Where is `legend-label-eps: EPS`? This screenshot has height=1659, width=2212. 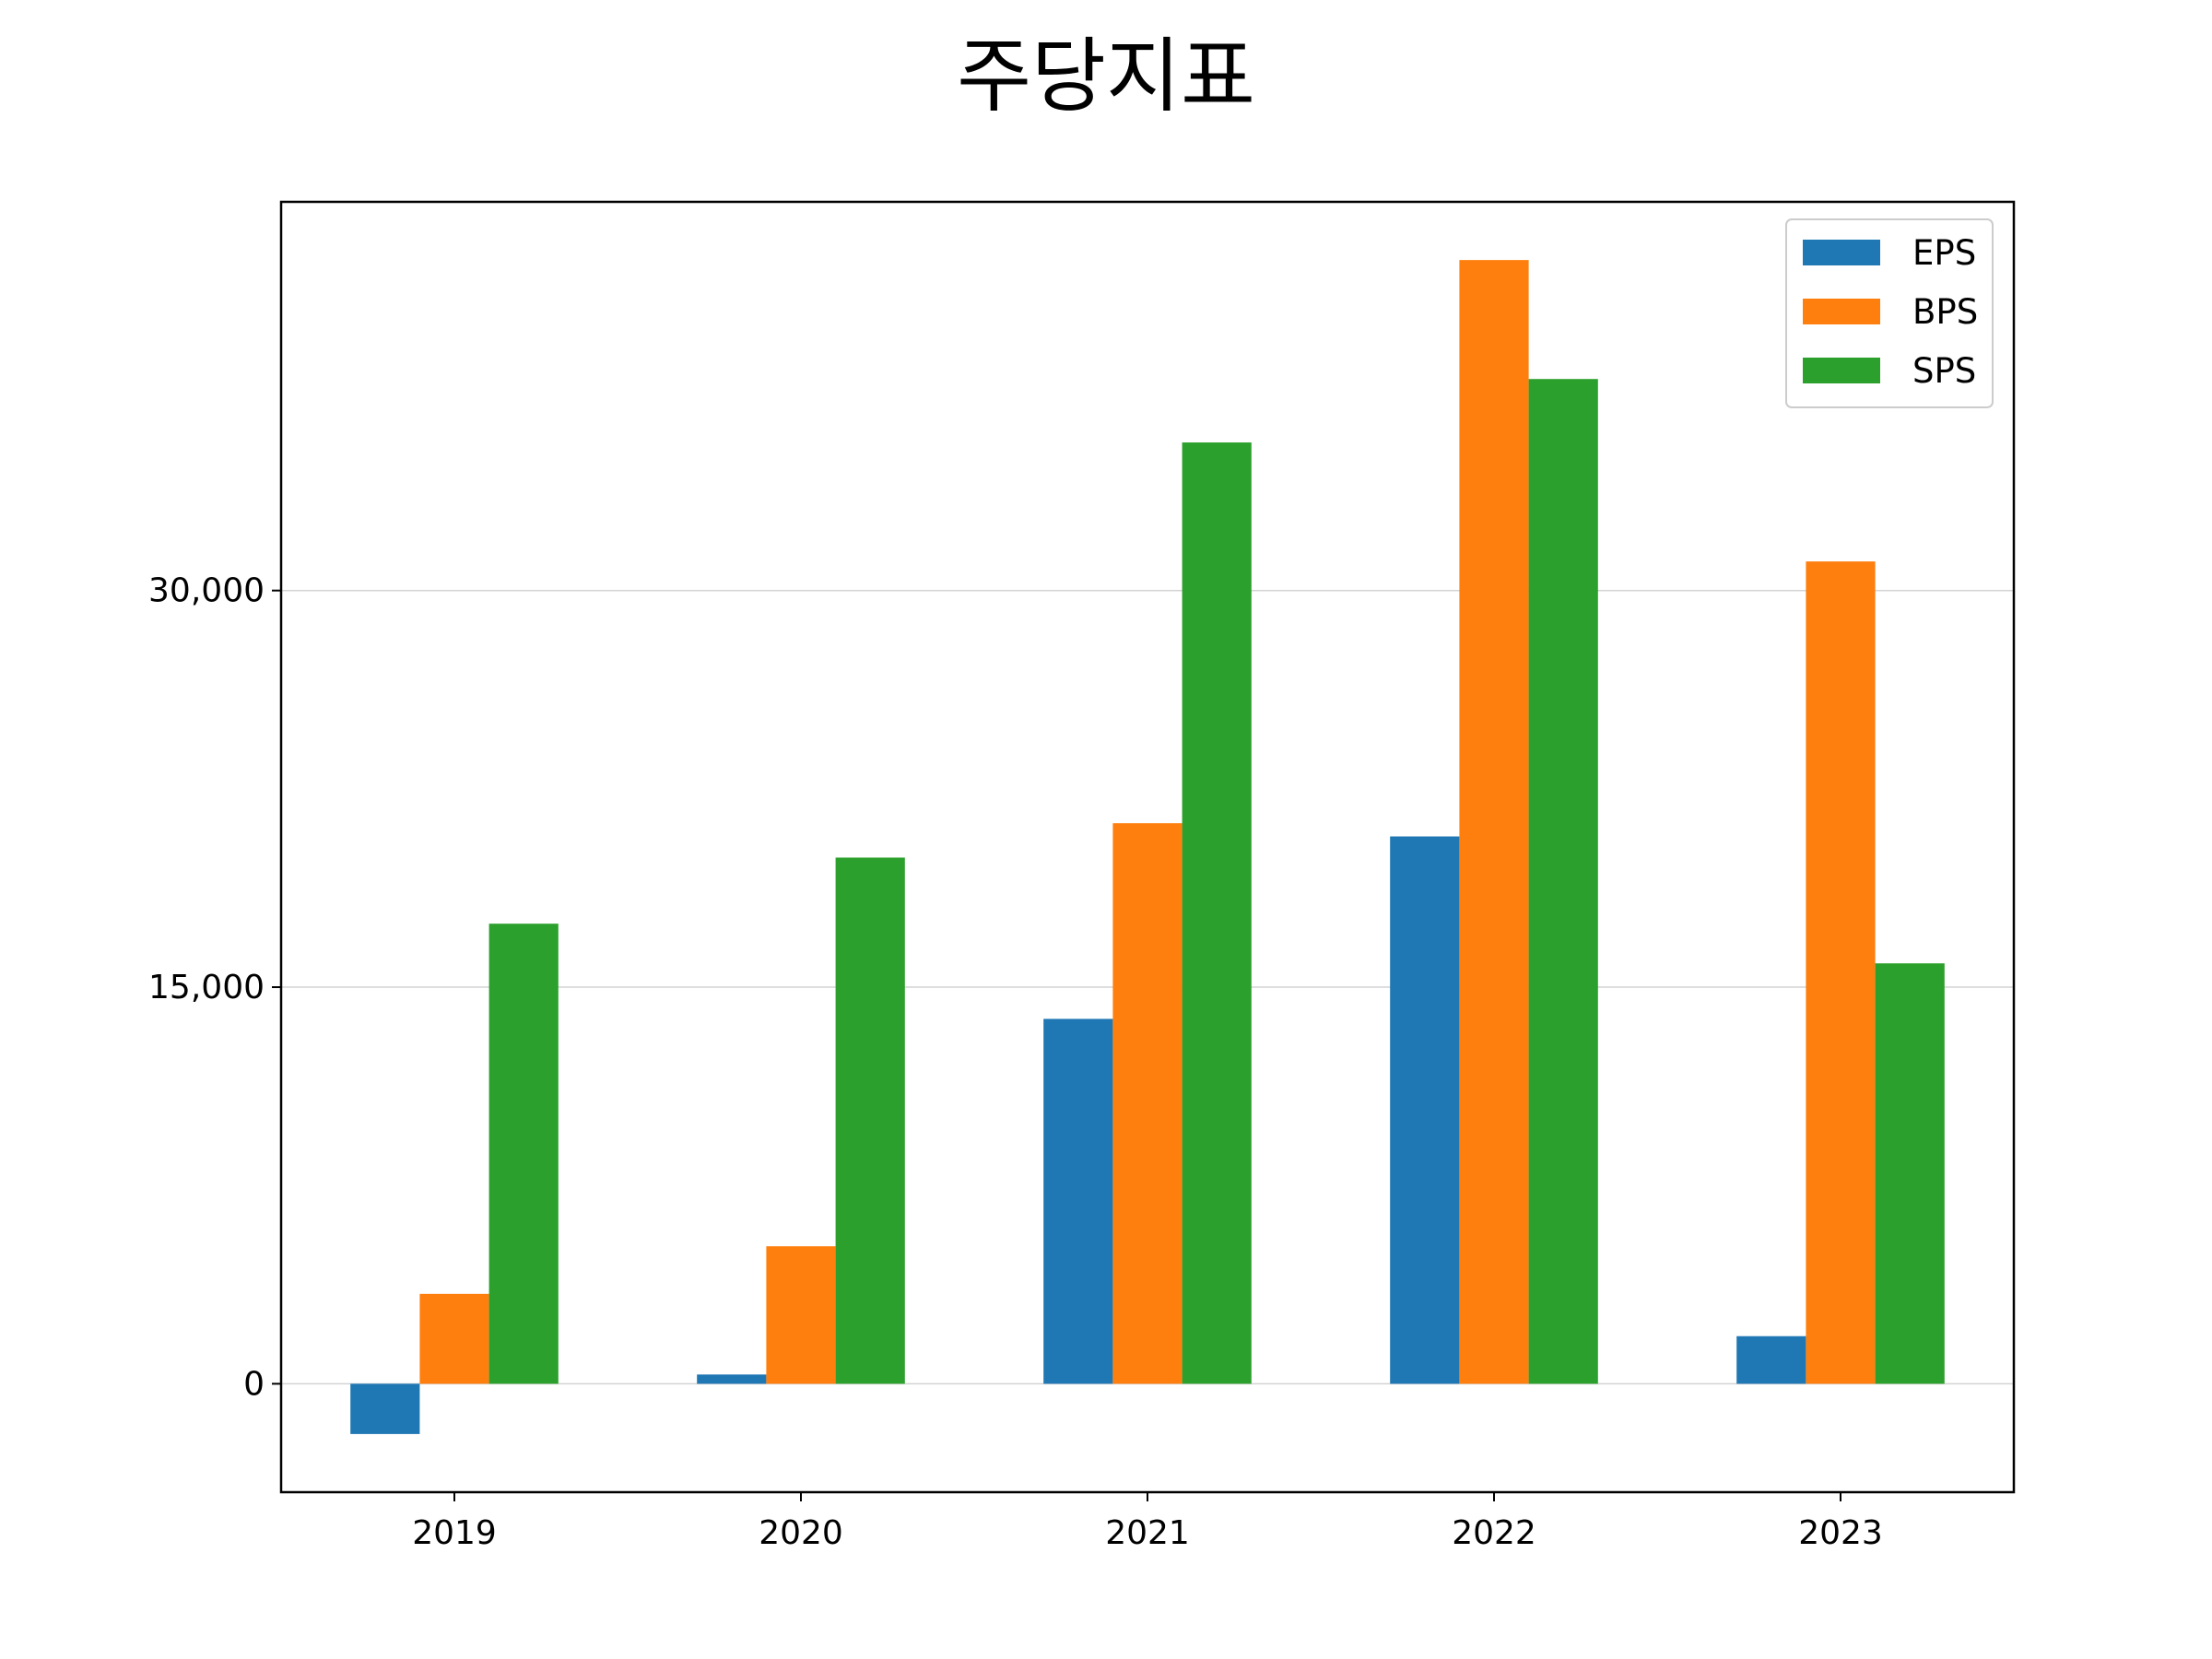 legend-label-eps: EPS is located at coordinates (1944, 253).